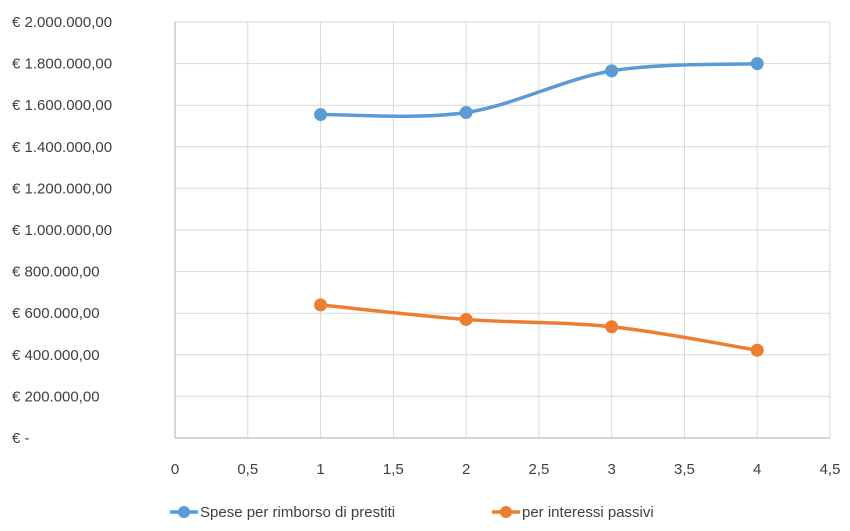  I want to click on y-tick-label: € 600.000,00, so click(56, 313).